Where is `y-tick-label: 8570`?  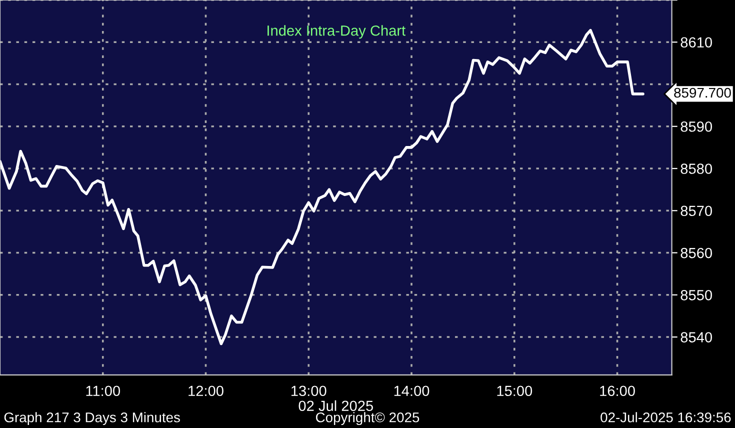 y-tick-label: 8570 is located at coordinates (696, 211).